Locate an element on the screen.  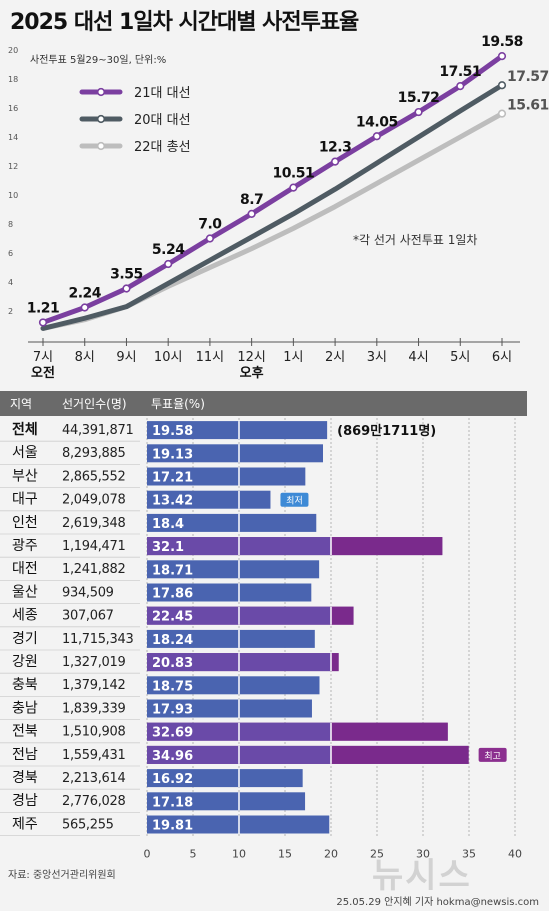
data-label: 8.7 is located at coordinates (251, 200).